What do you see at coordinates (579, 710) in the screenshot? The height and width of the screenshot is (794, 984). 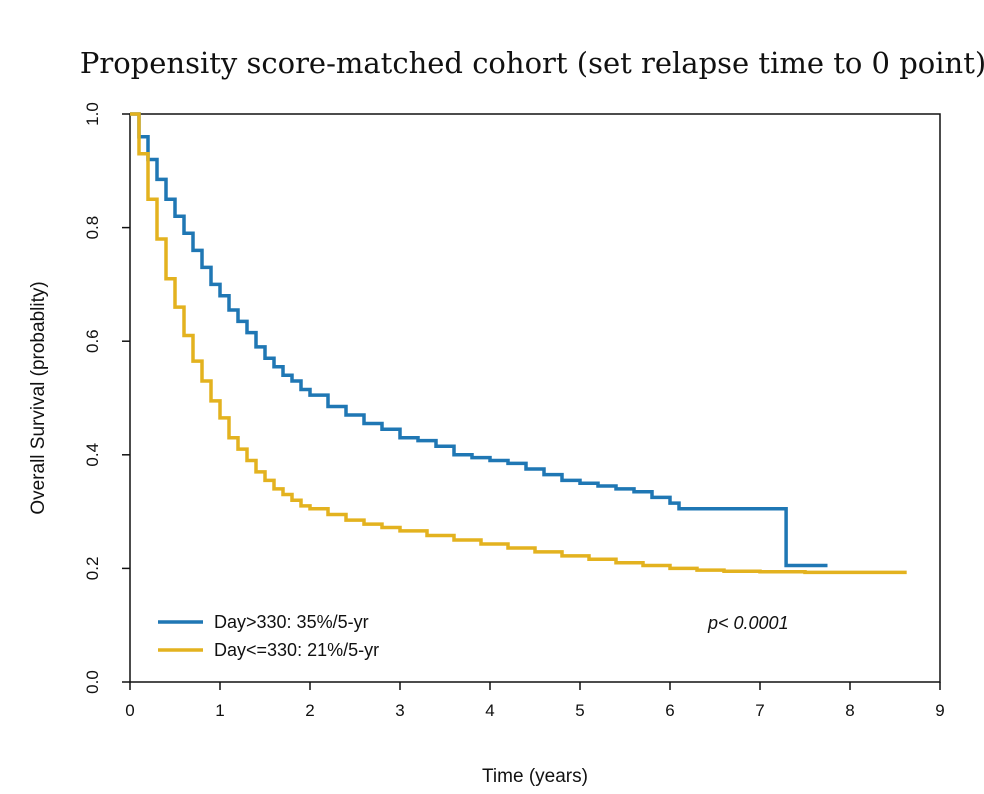 I see `x-tick-label: 5` at bounding box center [579, 710].